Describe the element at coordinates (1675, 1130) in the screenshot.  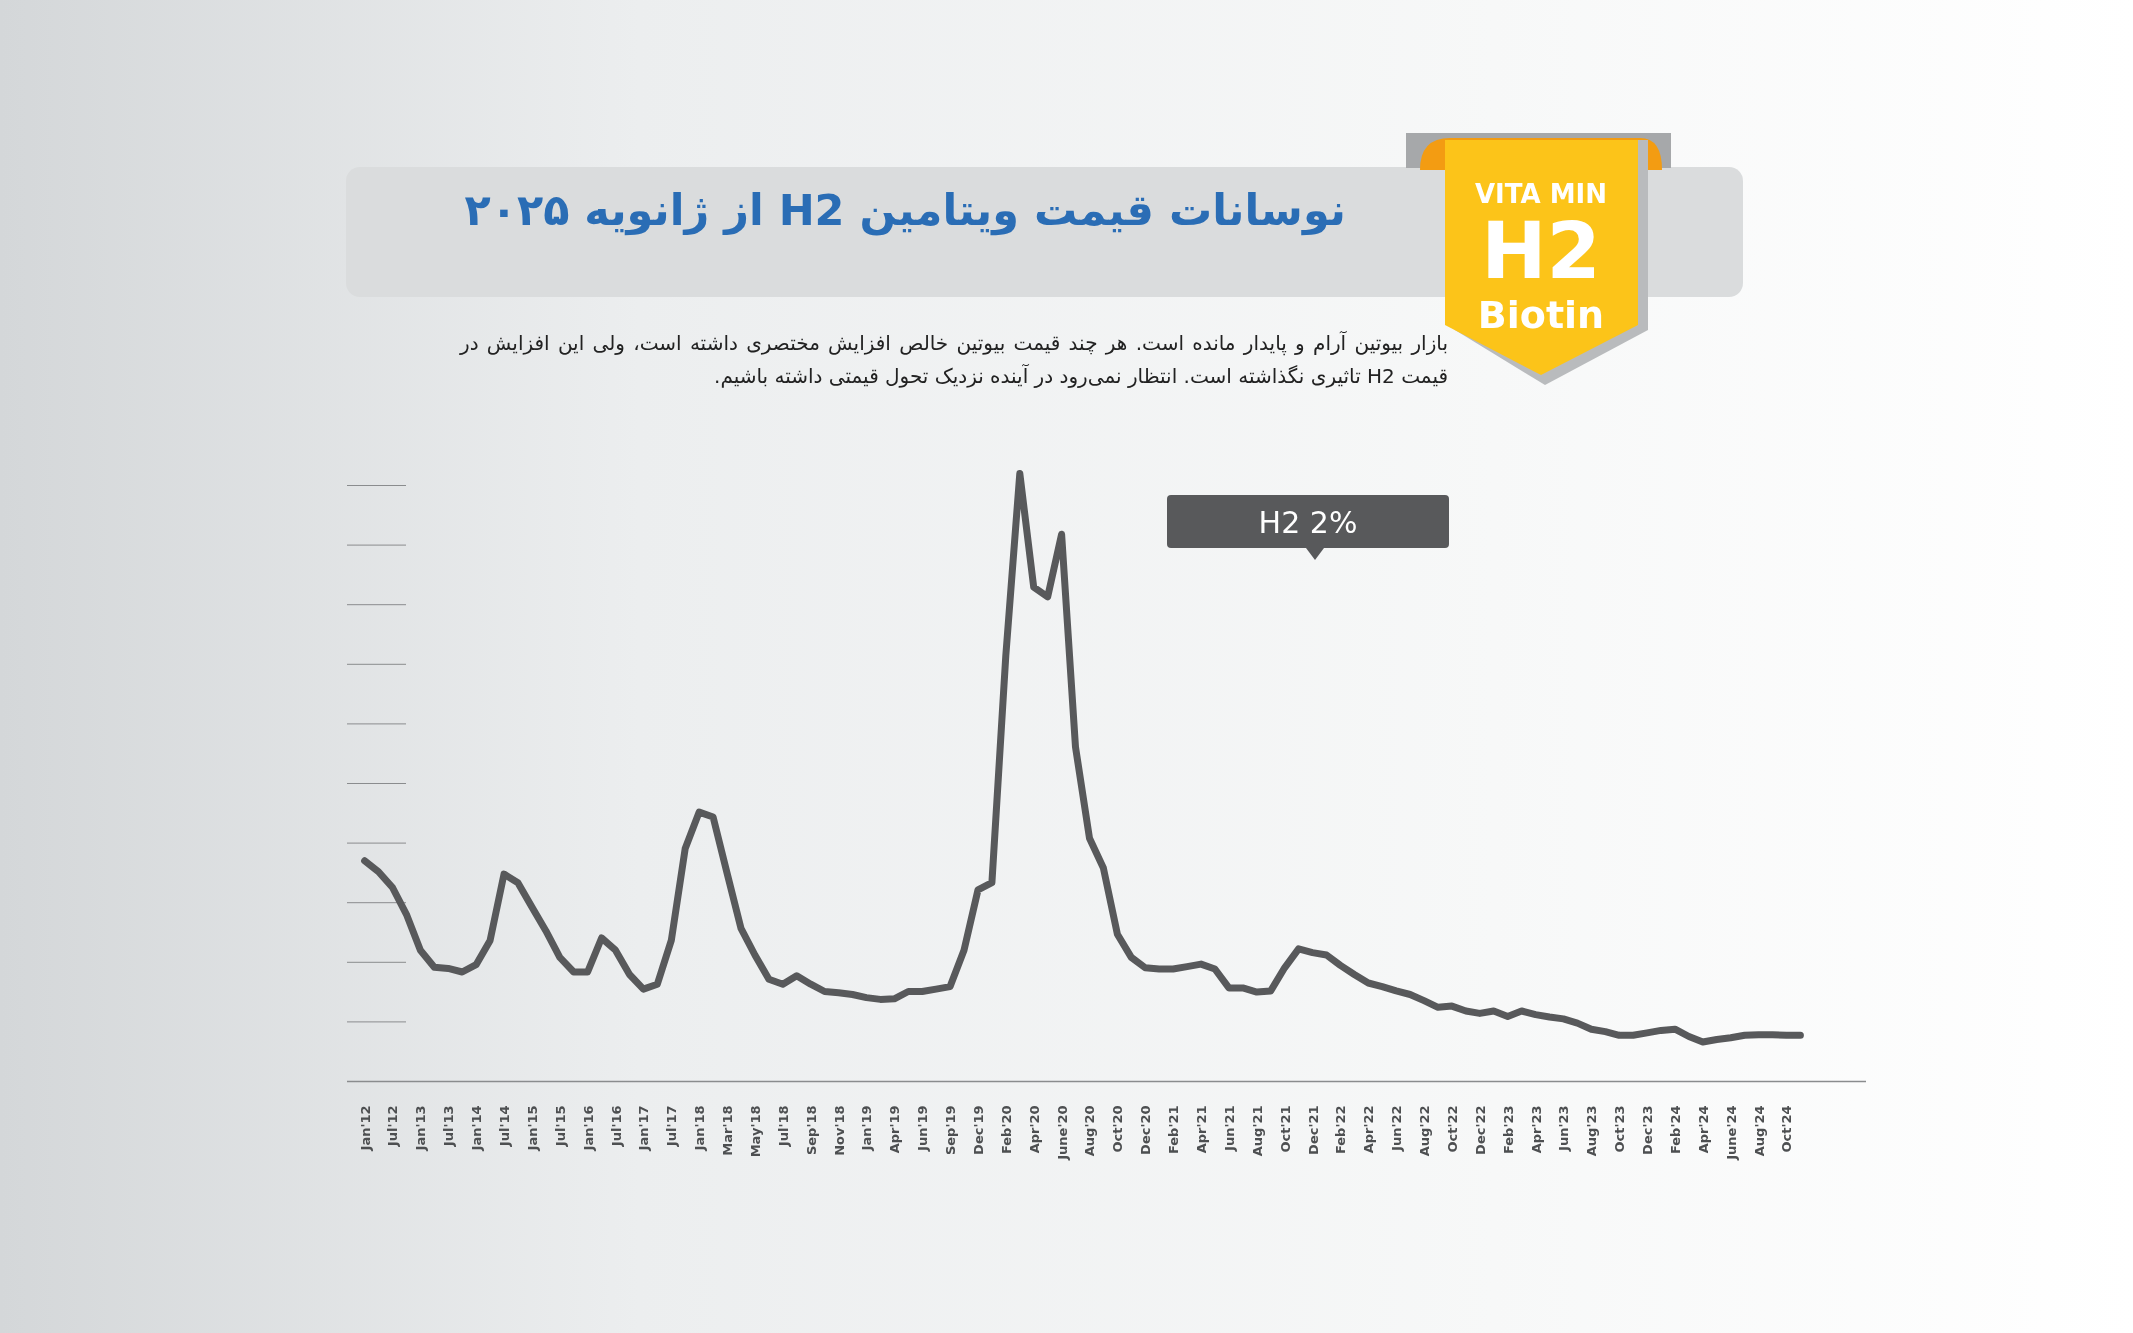
I see `x-tick-label: Feb'24` at that location.